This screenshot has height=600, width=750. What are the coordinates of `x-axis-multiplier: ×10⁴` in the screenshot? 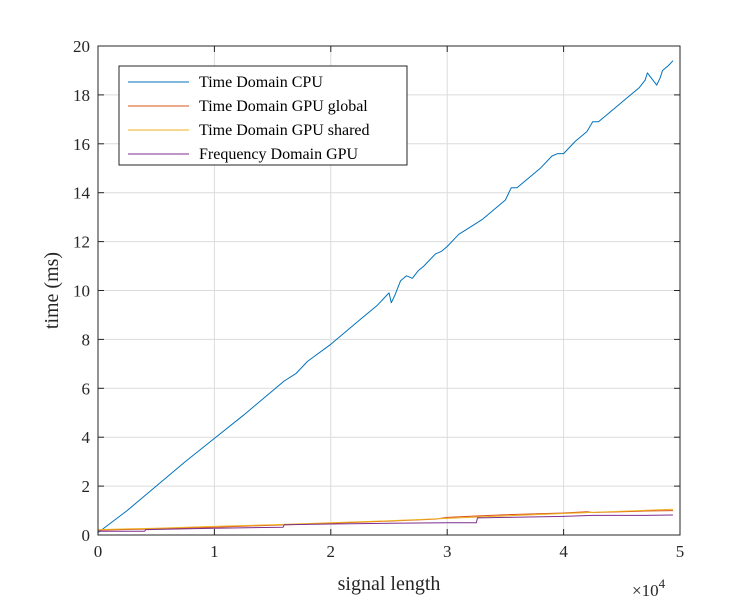 It's located at (649, 588).